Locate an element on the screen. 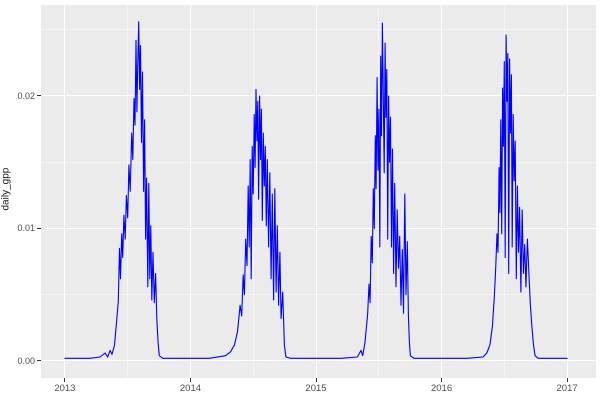 The width and height of the screenshot is (600, 400). x-tick-label: 2016 is located at coordinates (441, 388).